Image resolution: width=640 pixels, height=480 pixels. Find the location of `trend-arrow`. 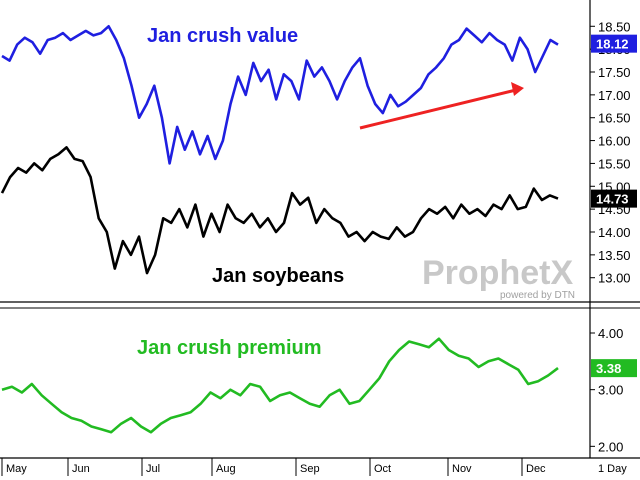

trend-arrow is located at coordinates (441, 106).